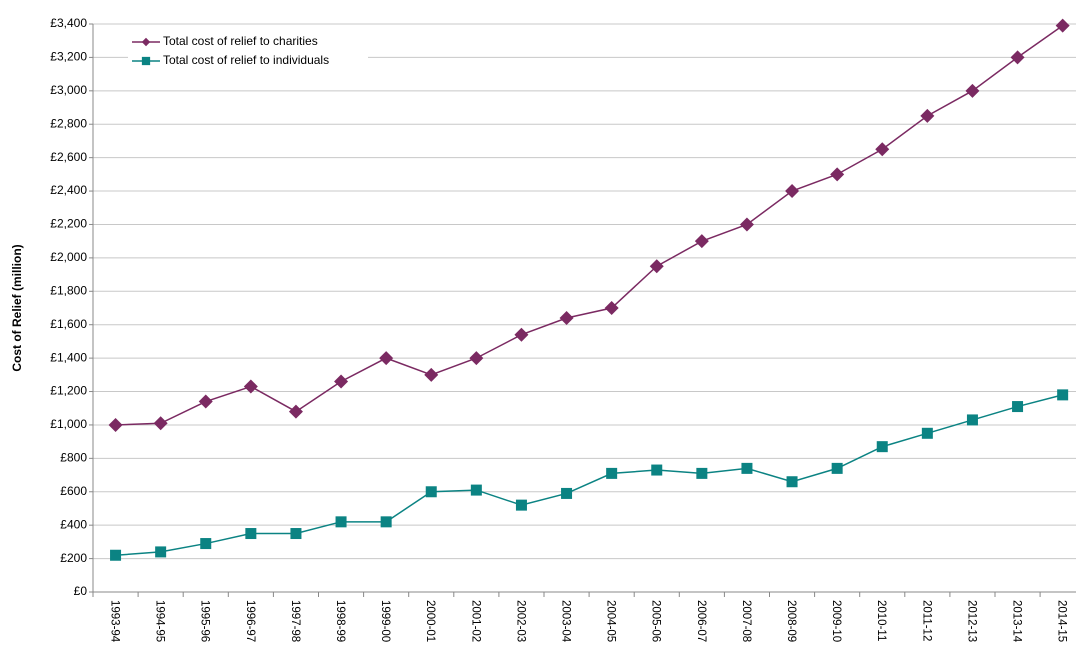  What do you see at coordinates (68, 357) in the screenshot?
I see `y-tick-label: £1,400` at bounding box center [68, 357].